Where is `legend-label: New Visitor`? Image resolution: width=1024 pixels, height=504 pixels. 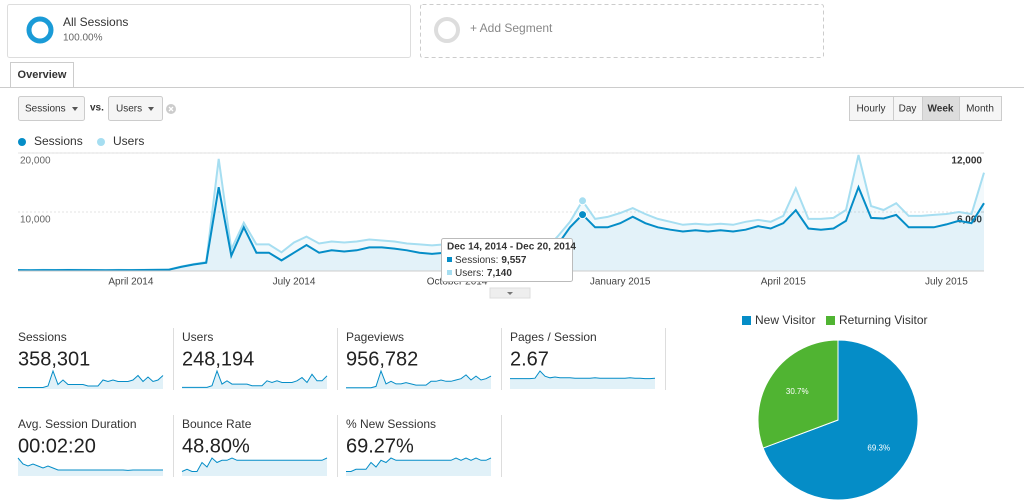
legend-label: New Visitor is located at coordinates (785, 320).